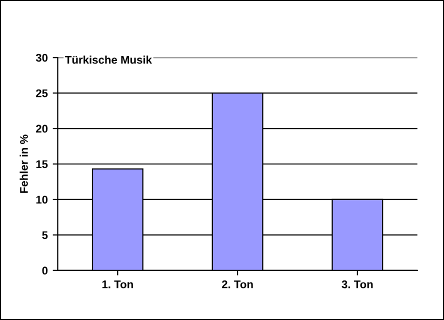  What do you see at coordinates (42, 128) in the screenshot?
I see `y-tick-label: 20` at bounding box center [42, 128].